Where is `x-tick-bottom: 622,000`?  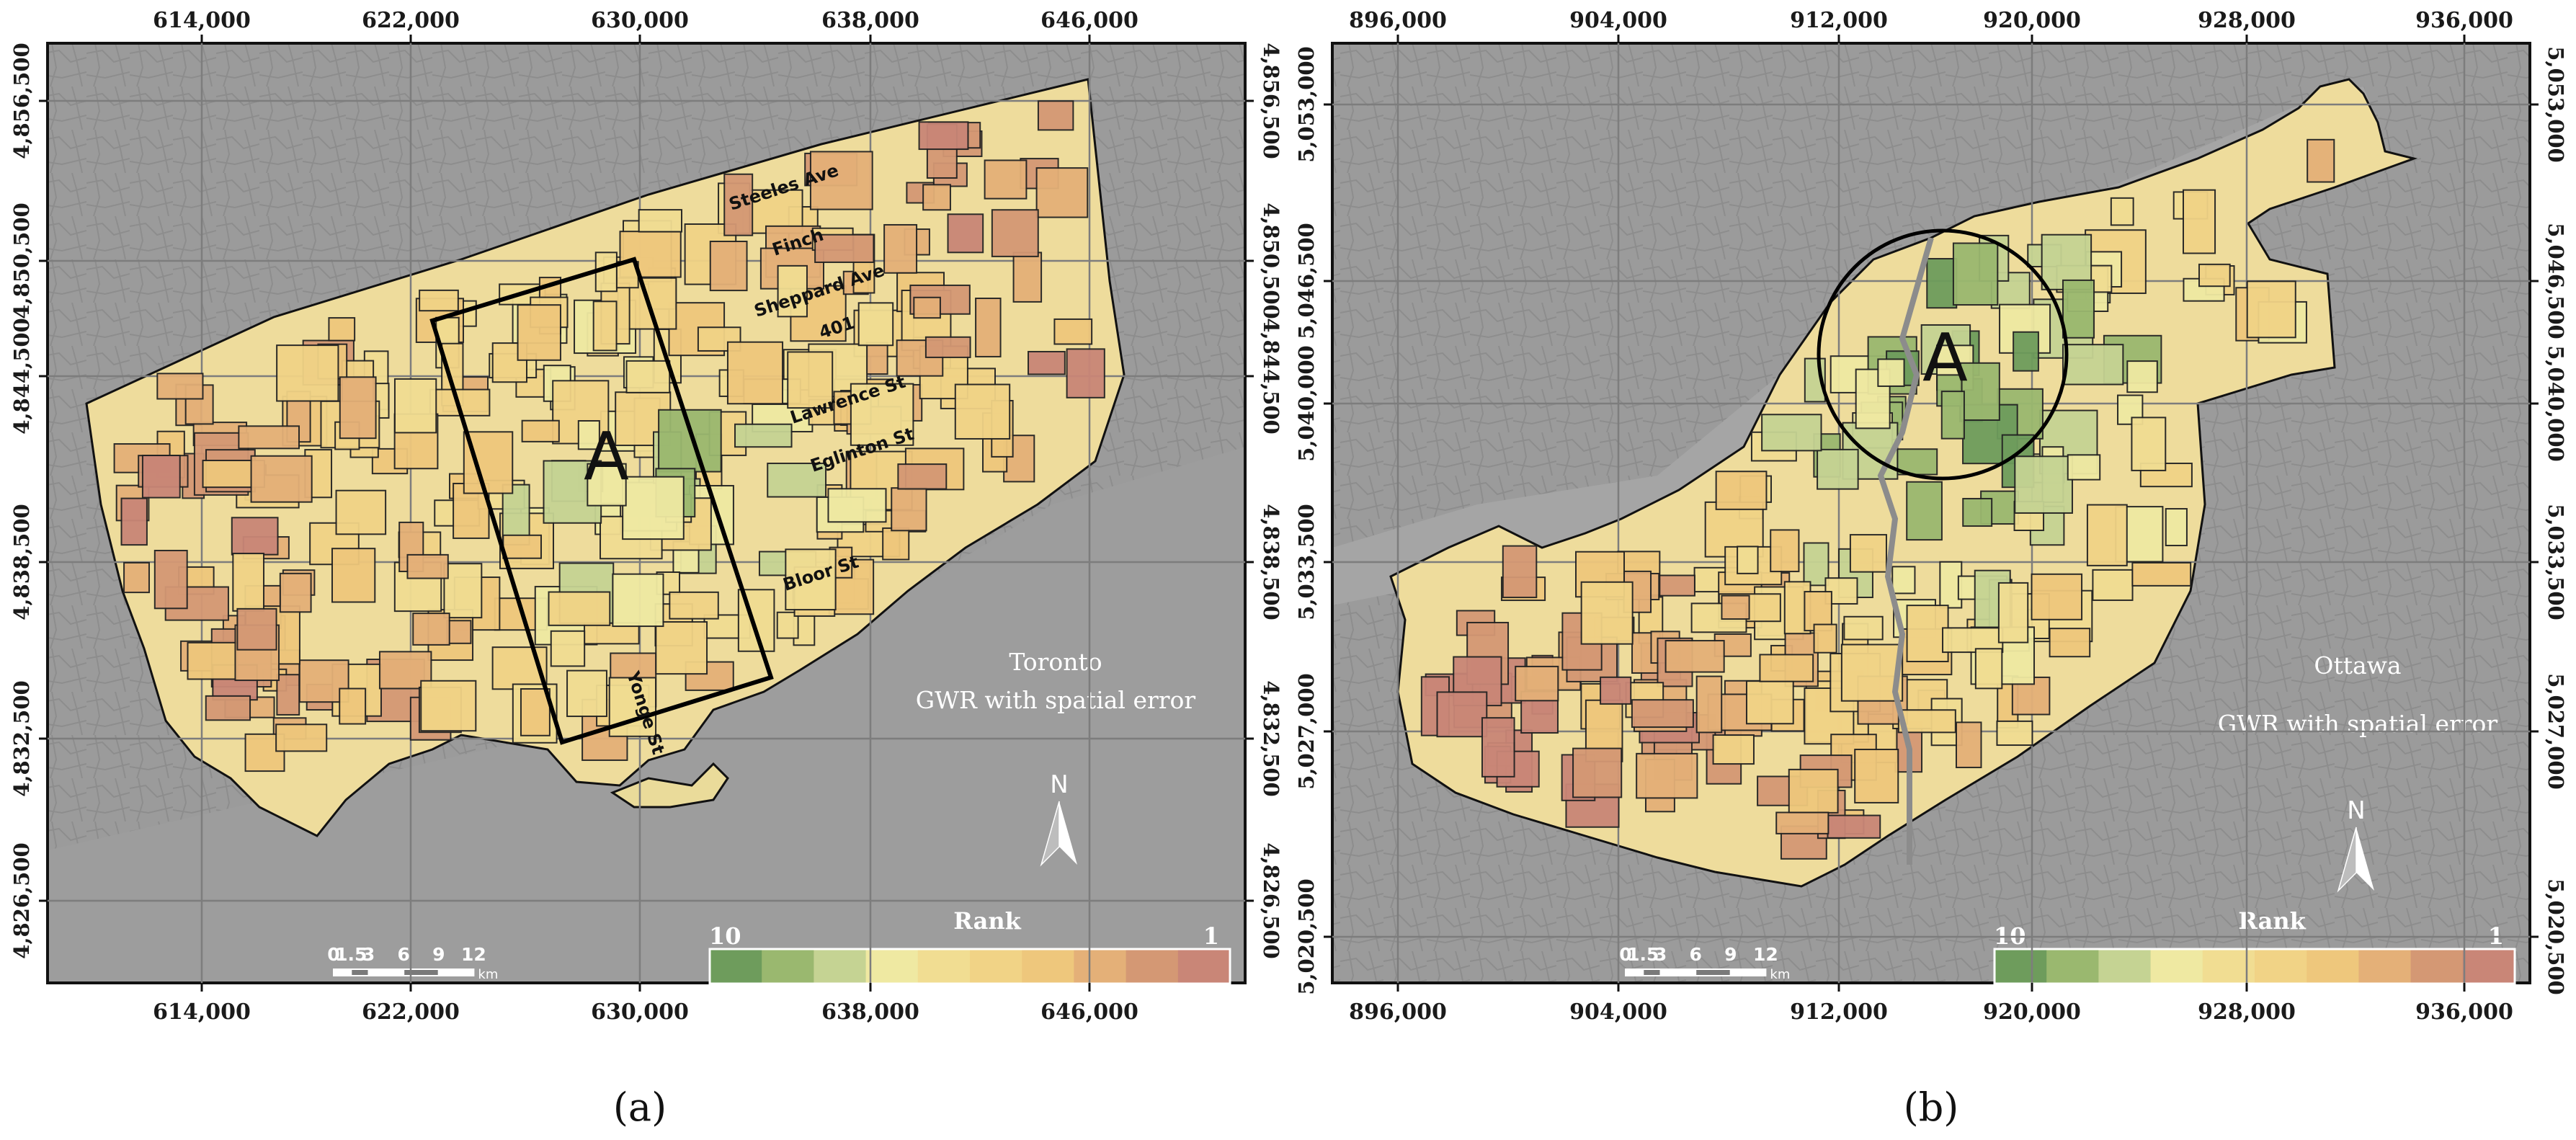
x-tick-bottom: 622,000 is located at coordinates (411, 1012).